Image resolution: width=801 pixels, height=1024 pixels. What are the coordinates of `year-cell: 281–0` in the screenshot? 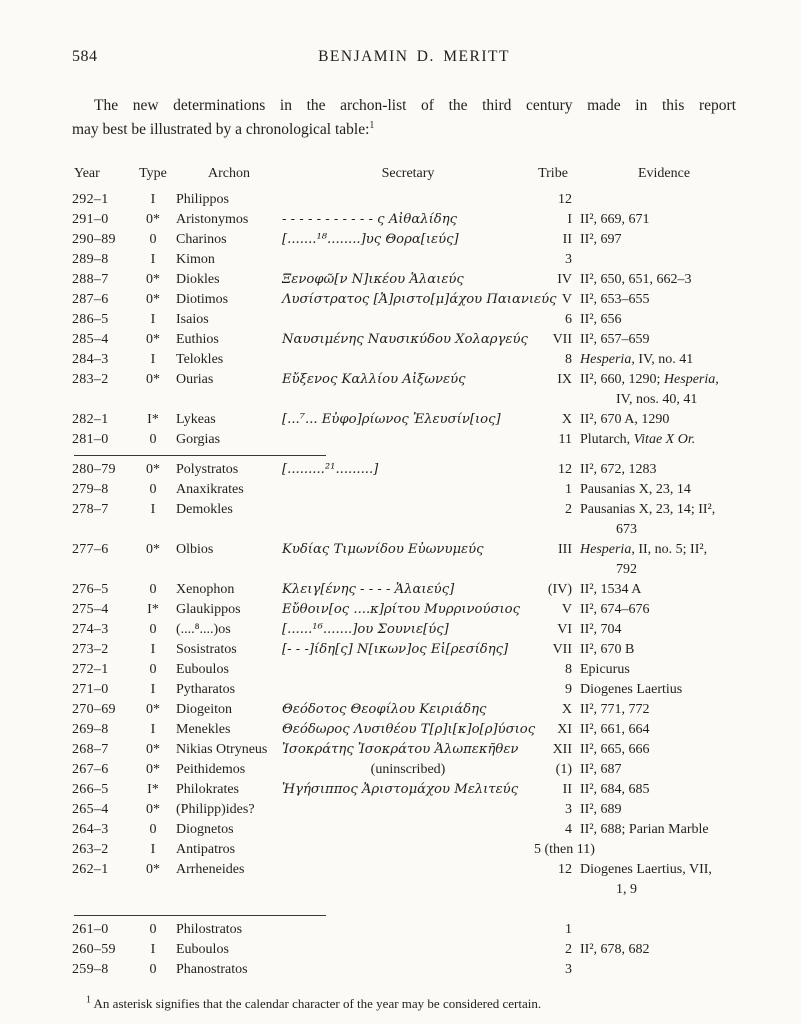 It's located at (90, 439).